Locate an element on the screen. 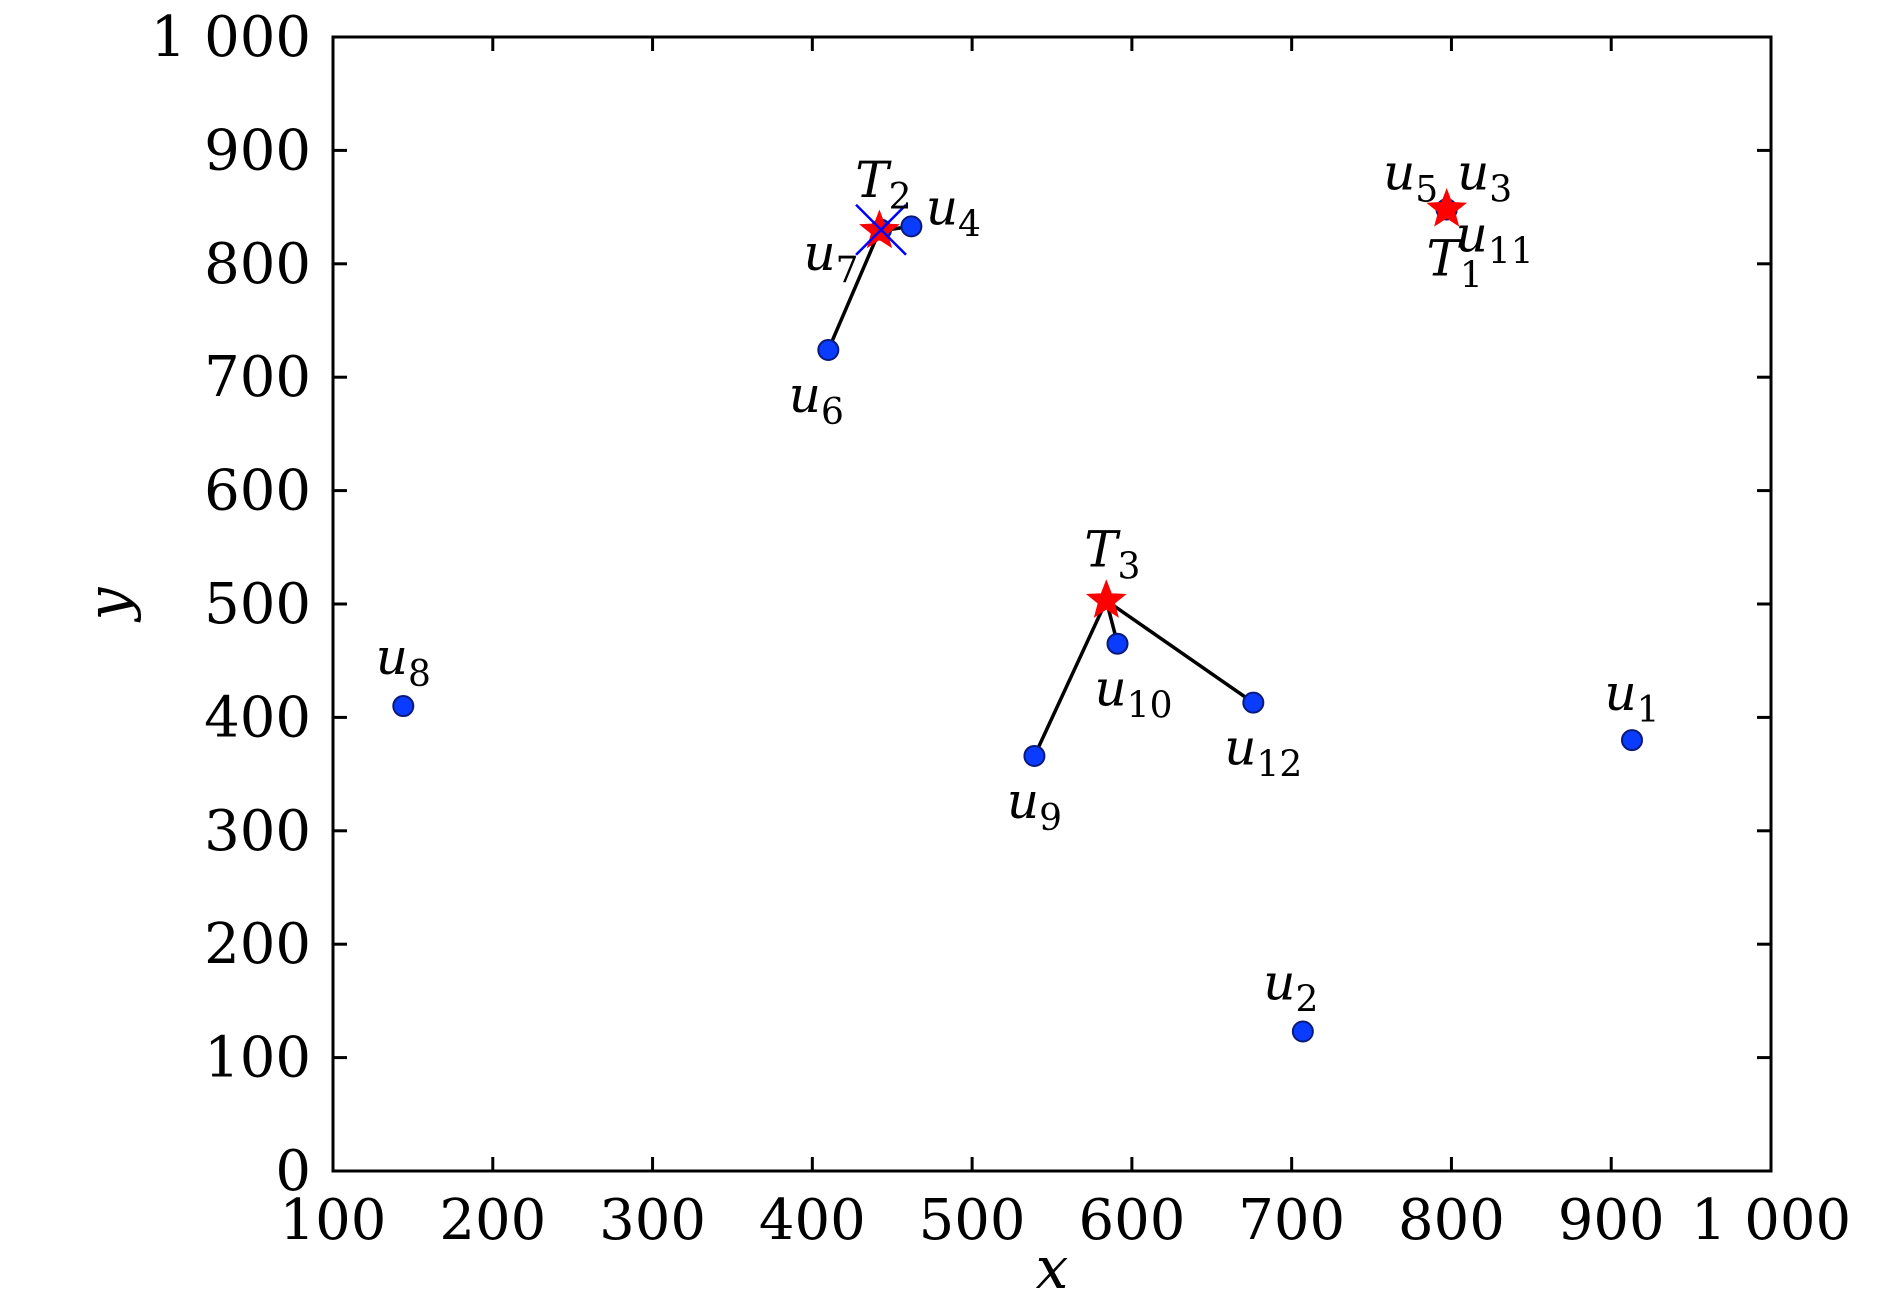  user-label-u12: u12 is located at coordinates (1263, 752).